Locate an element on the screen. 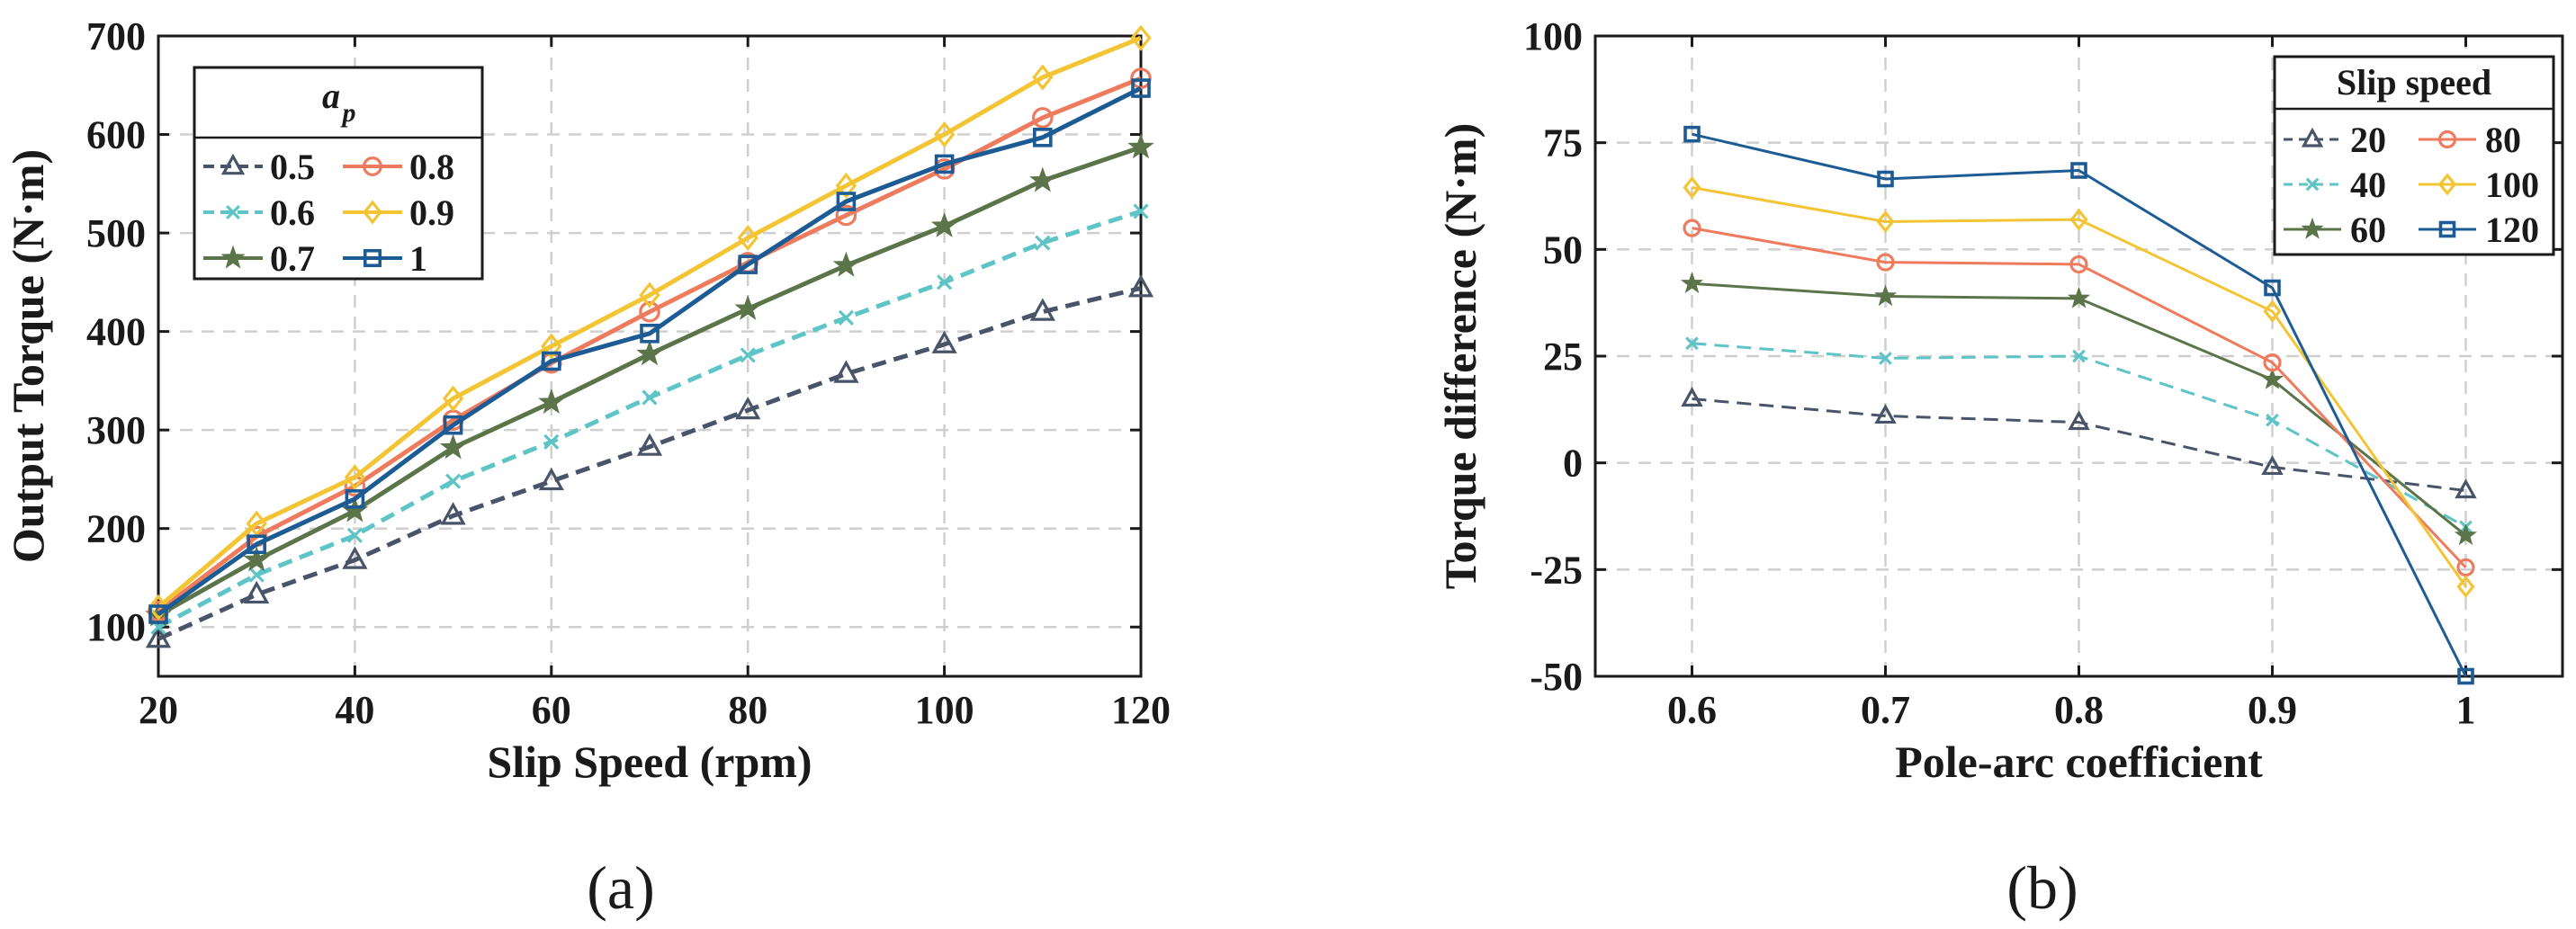  legend-label: 0.8 is located at coordinates (432, 167).